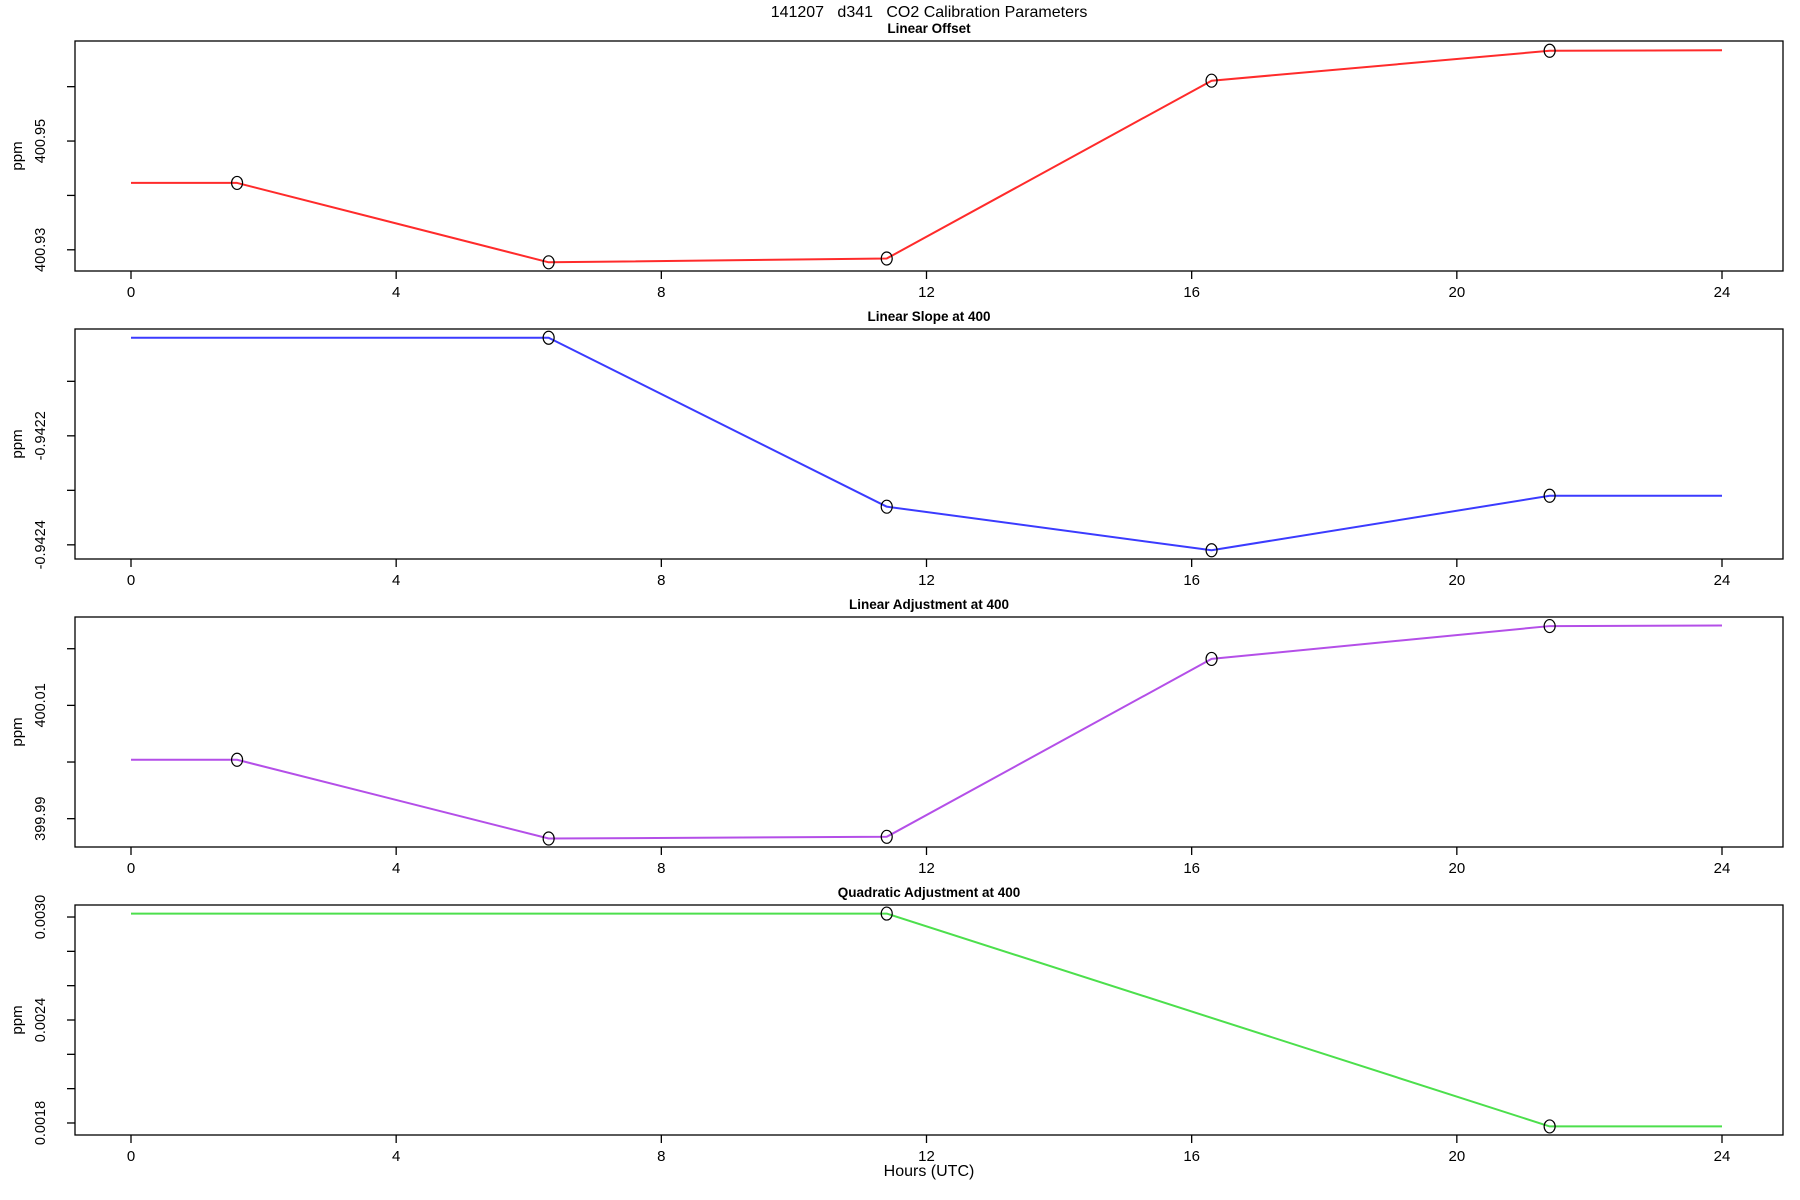 The width and height of the screenshot is (1800, 1200). Describe the element at coordinates (41, 917) in the screenshot. I see `y-tick-label: 0.0030` at that location.